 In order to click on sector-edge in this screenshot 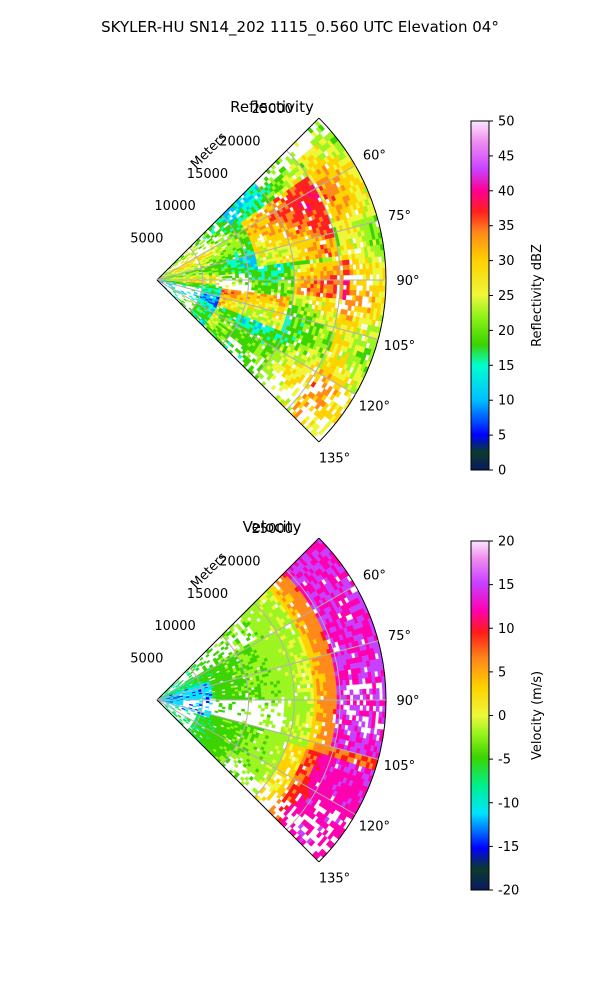, I will do `click(238, 361)`.